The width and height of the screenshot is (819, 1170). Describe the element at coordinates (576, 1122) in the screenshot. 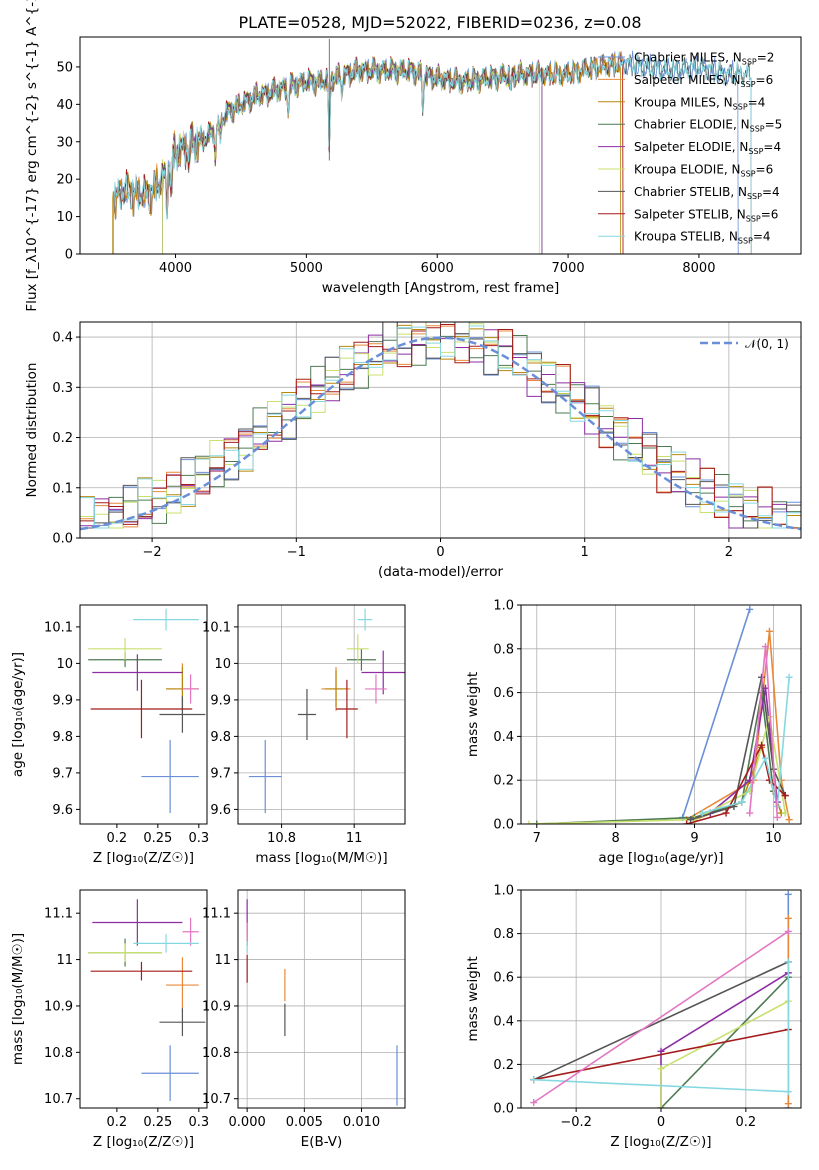

I see `x-tick-label: −0.2` at that location.